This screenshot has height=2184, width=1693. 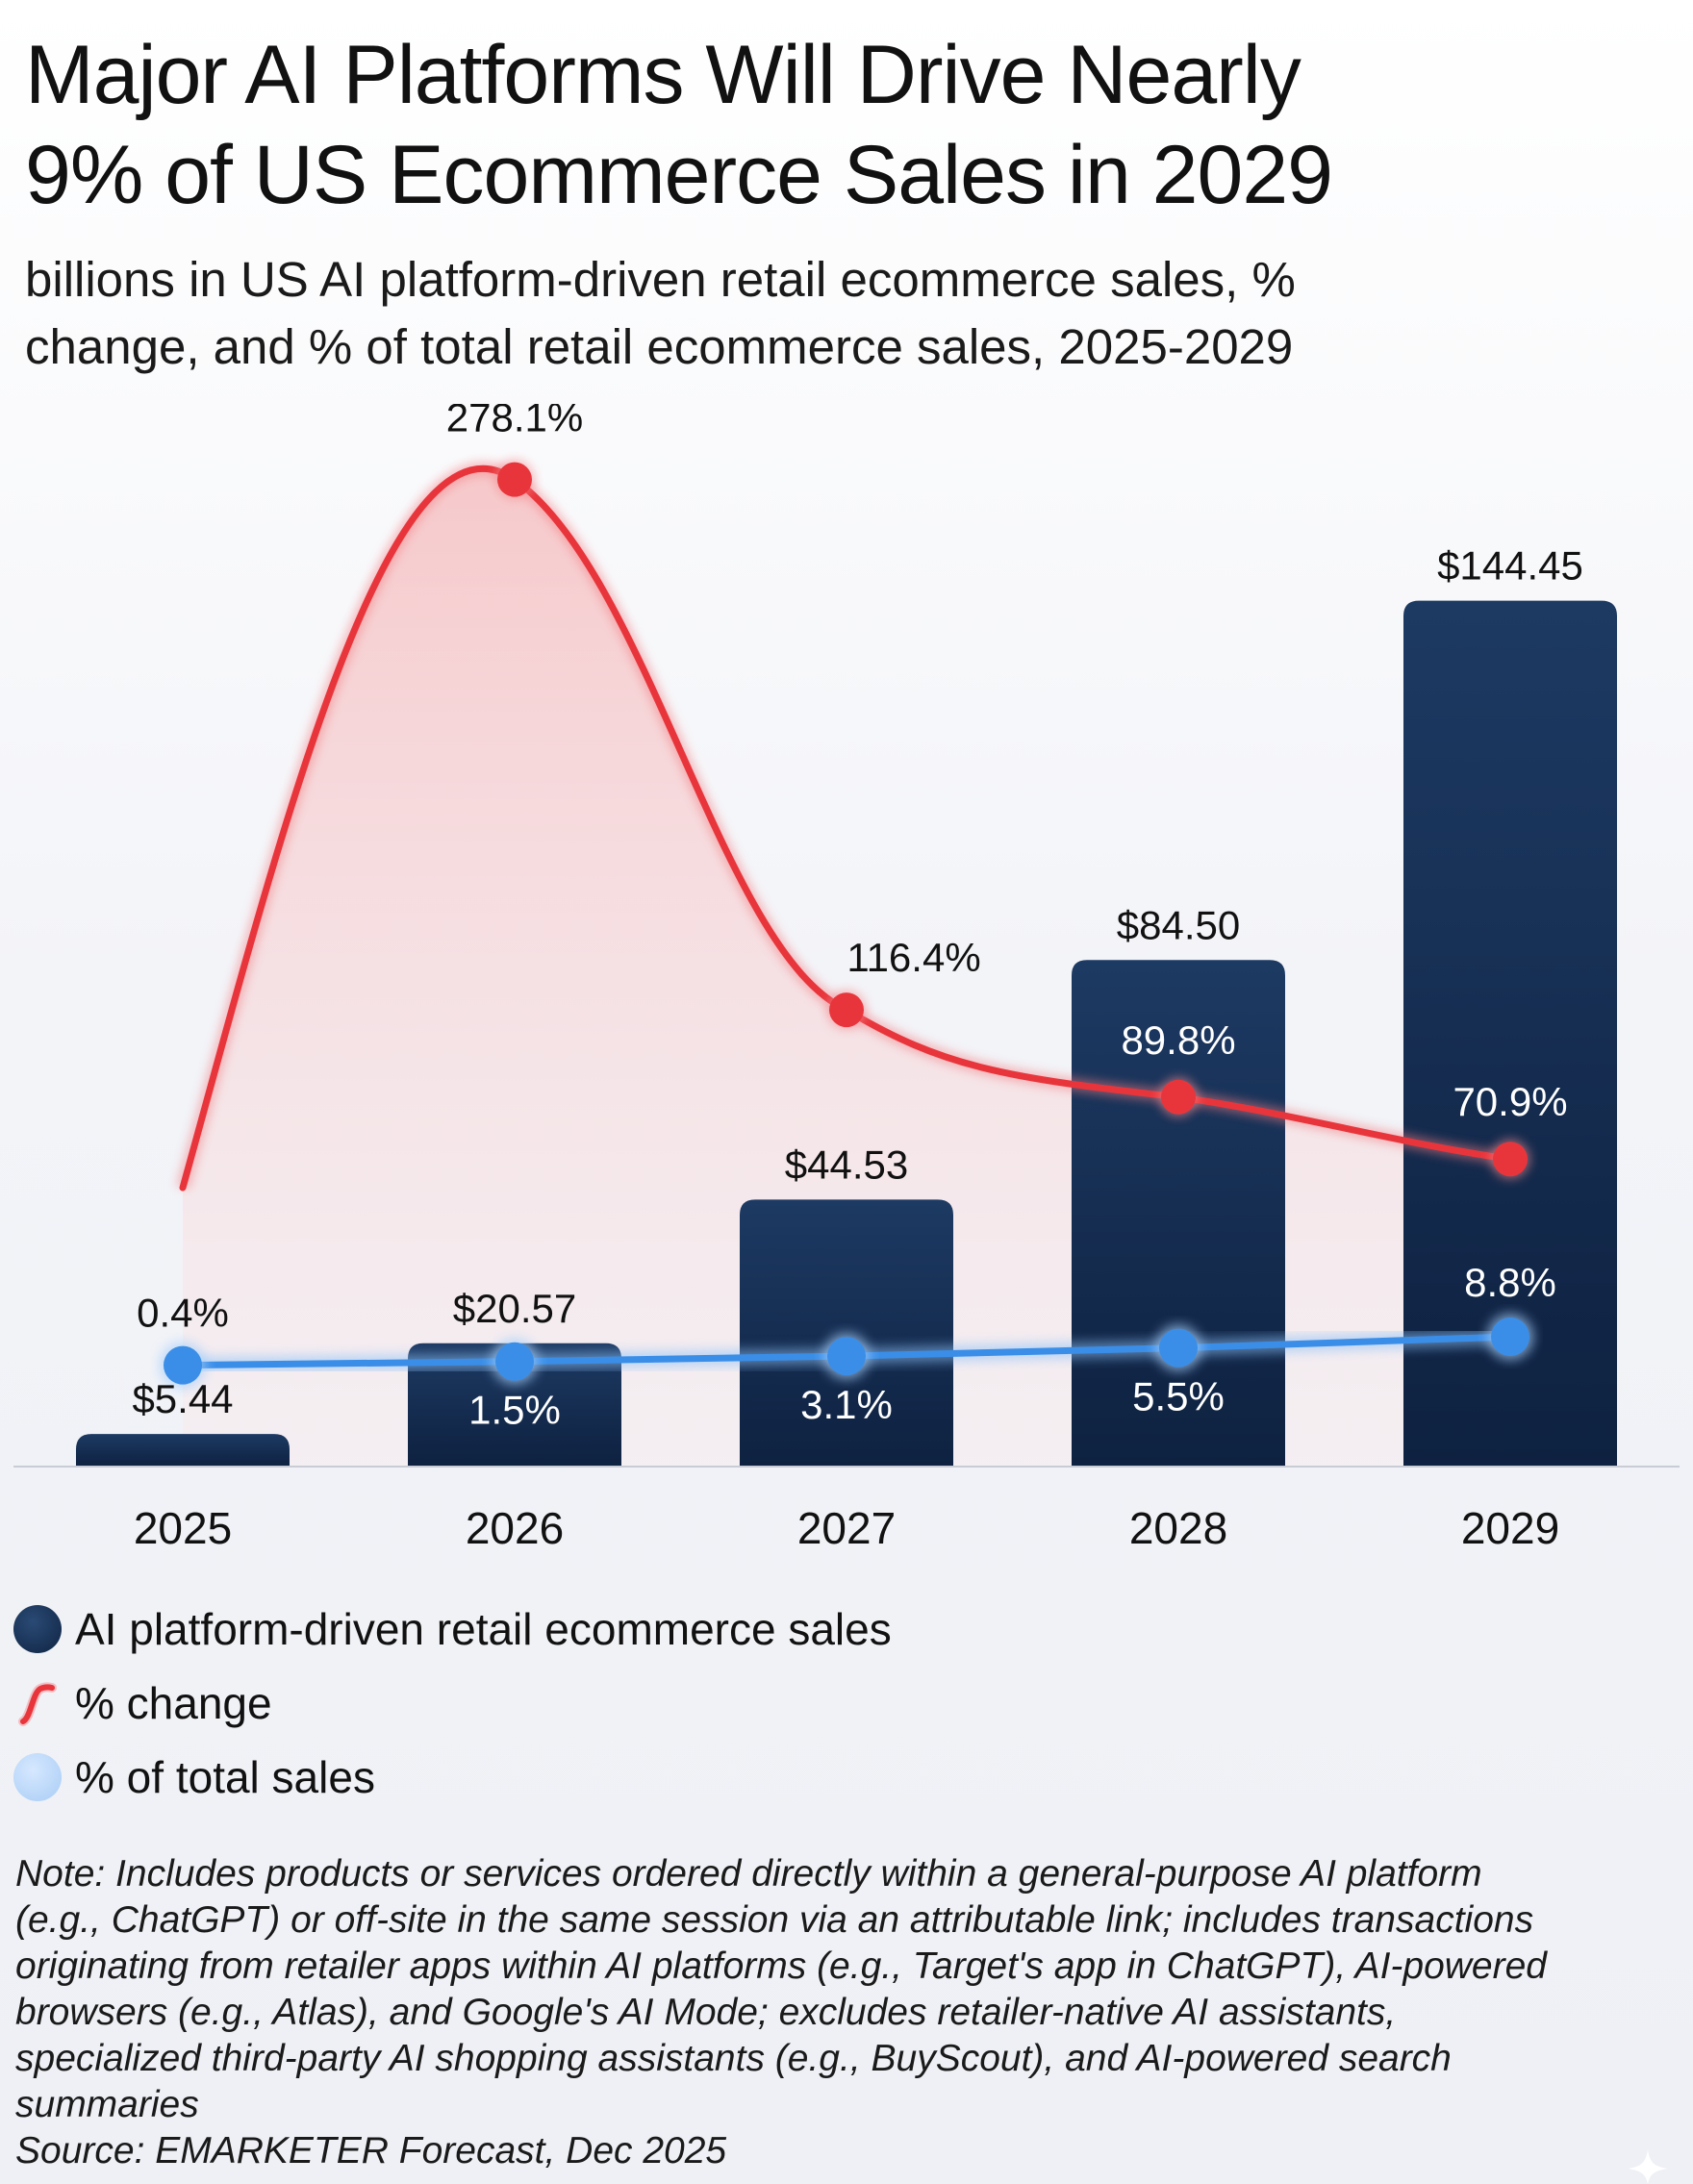 I want to click on x-tick-label-2027: 2027, so click(x=846, y=1526).